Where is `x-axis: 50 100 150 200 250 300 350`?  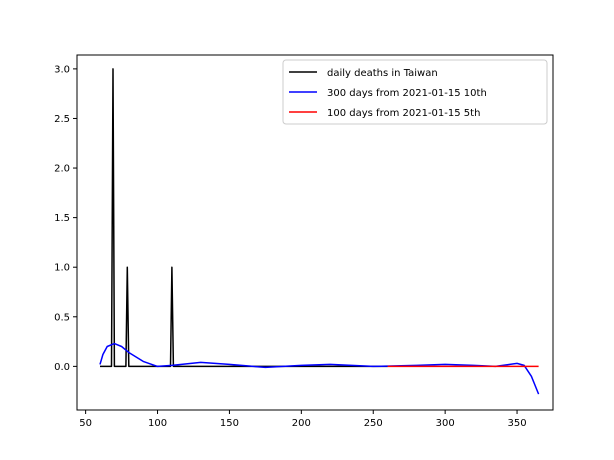 x-axis: 50 100 150 200 250 300 350 is located at coordinates (303, 419).